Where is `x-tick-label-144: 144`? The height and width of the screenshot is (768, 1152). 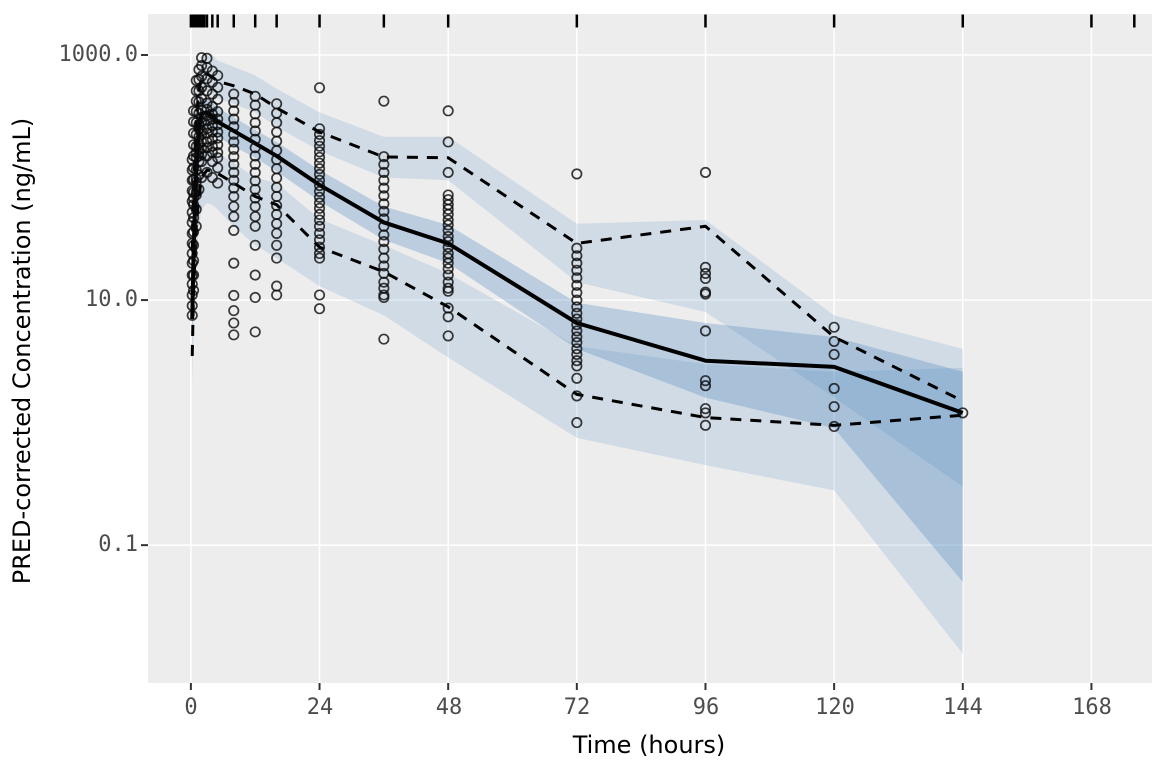 x-tick-label-144: 144 is located at coordinates (963, 707).